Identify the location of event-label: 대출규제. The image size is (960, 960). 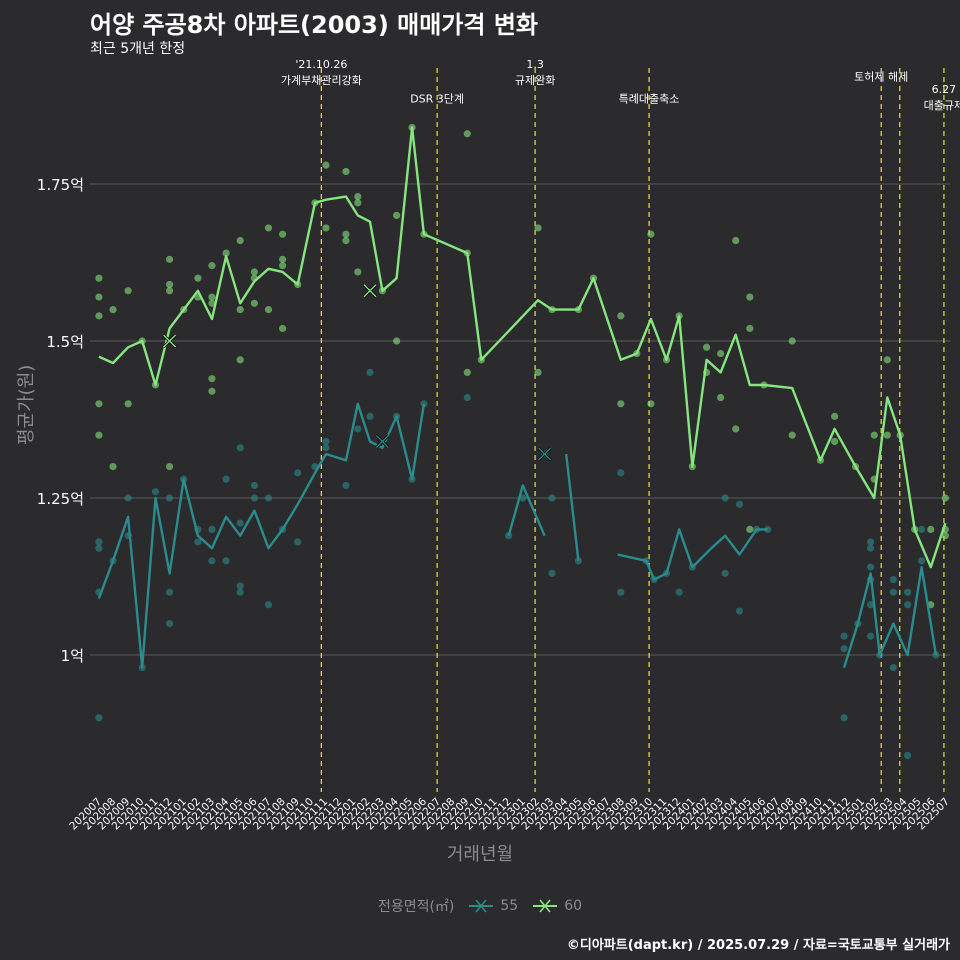
(942, 105).